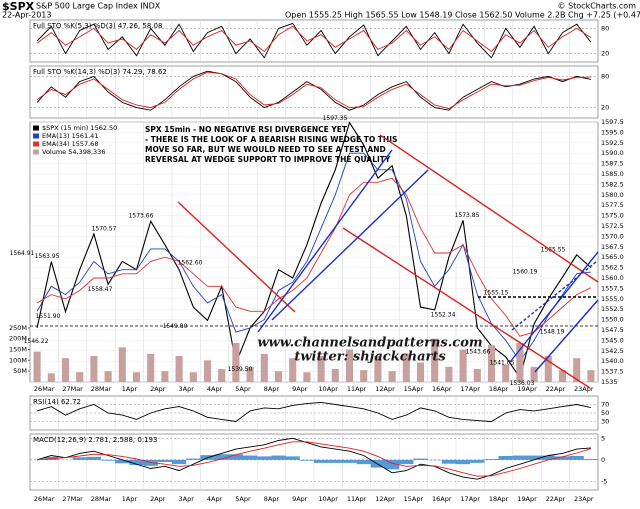 Image resolution: width=640 pixels, height=509 pixels. I want to click on x-tick-label: 18Apr, so click(499, 499).